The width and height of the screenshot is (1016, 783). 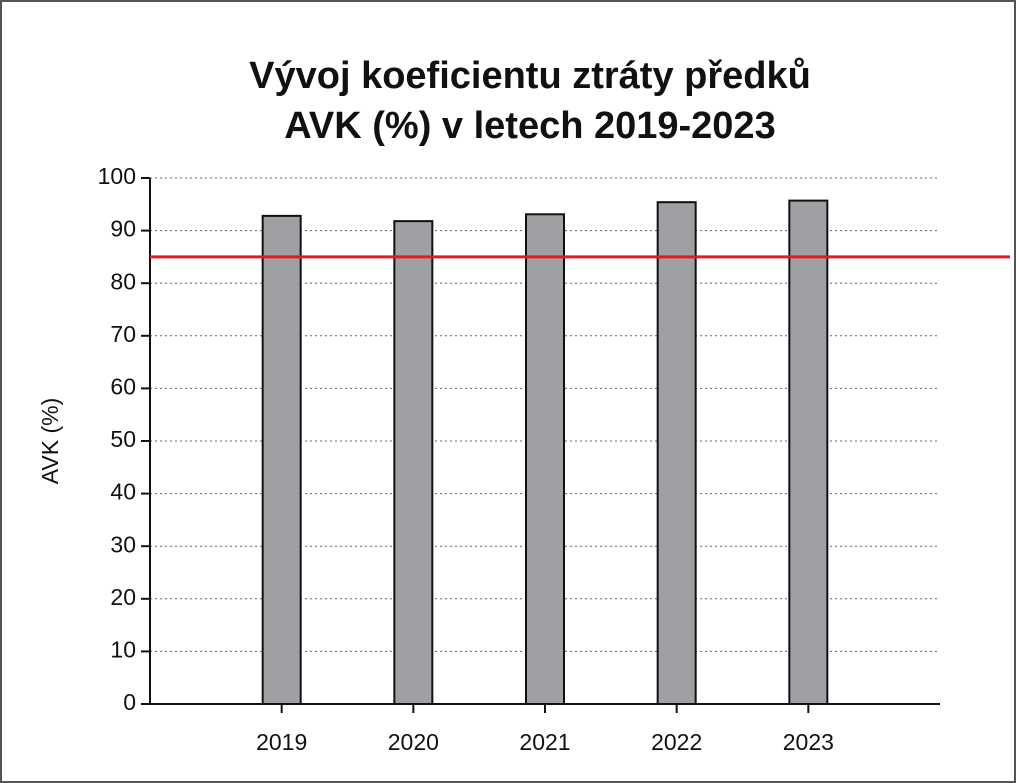 What do you see at coordinates (129, 702) in the screenshot?
I see `y-tick-label: 0` at bounding box center [129, 702].